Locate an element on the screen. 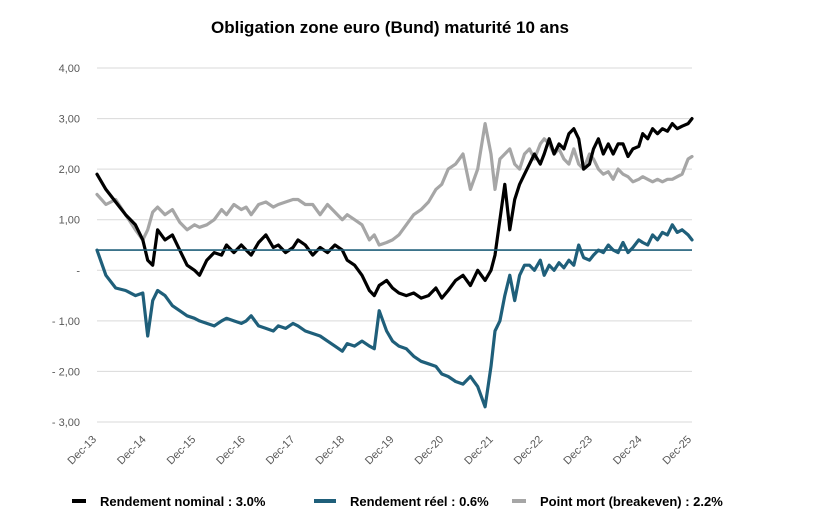 The image size is (814, 532). y-tick-label: 4,00 is located at coordinates (69, 69).